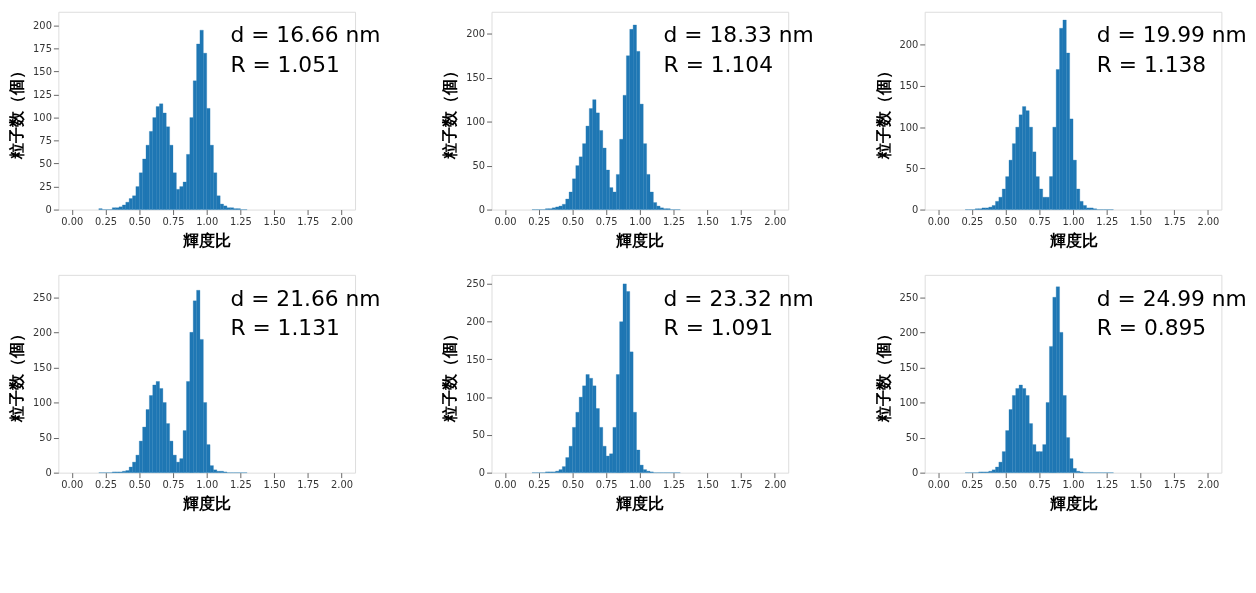 This screenshot has width=1256, height=593. I want to click on annotation: d = 18.33 nm, so click(738, 35).